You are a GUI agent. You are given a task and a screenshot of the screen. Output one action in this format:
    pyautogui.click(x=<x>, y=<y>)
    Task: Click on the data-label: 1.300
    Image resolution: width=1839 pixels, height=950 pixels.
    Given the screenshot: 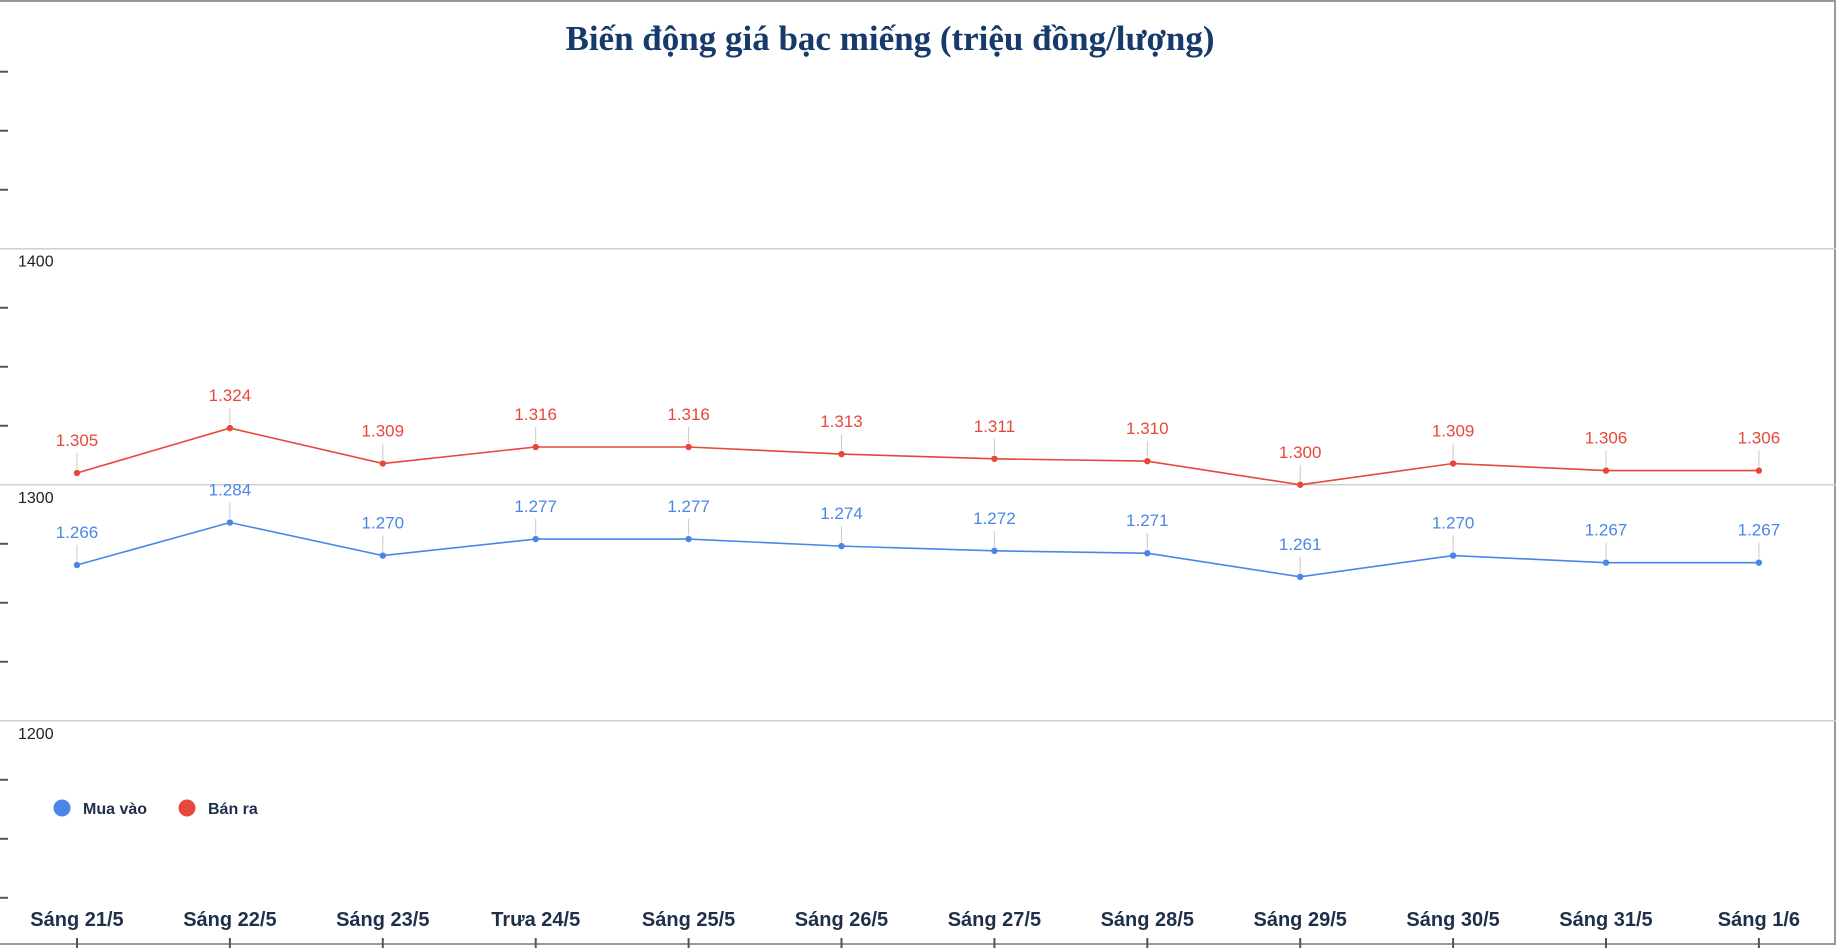 What is the action you would take?
    pyautogui.click(x=1300, y=452)
    